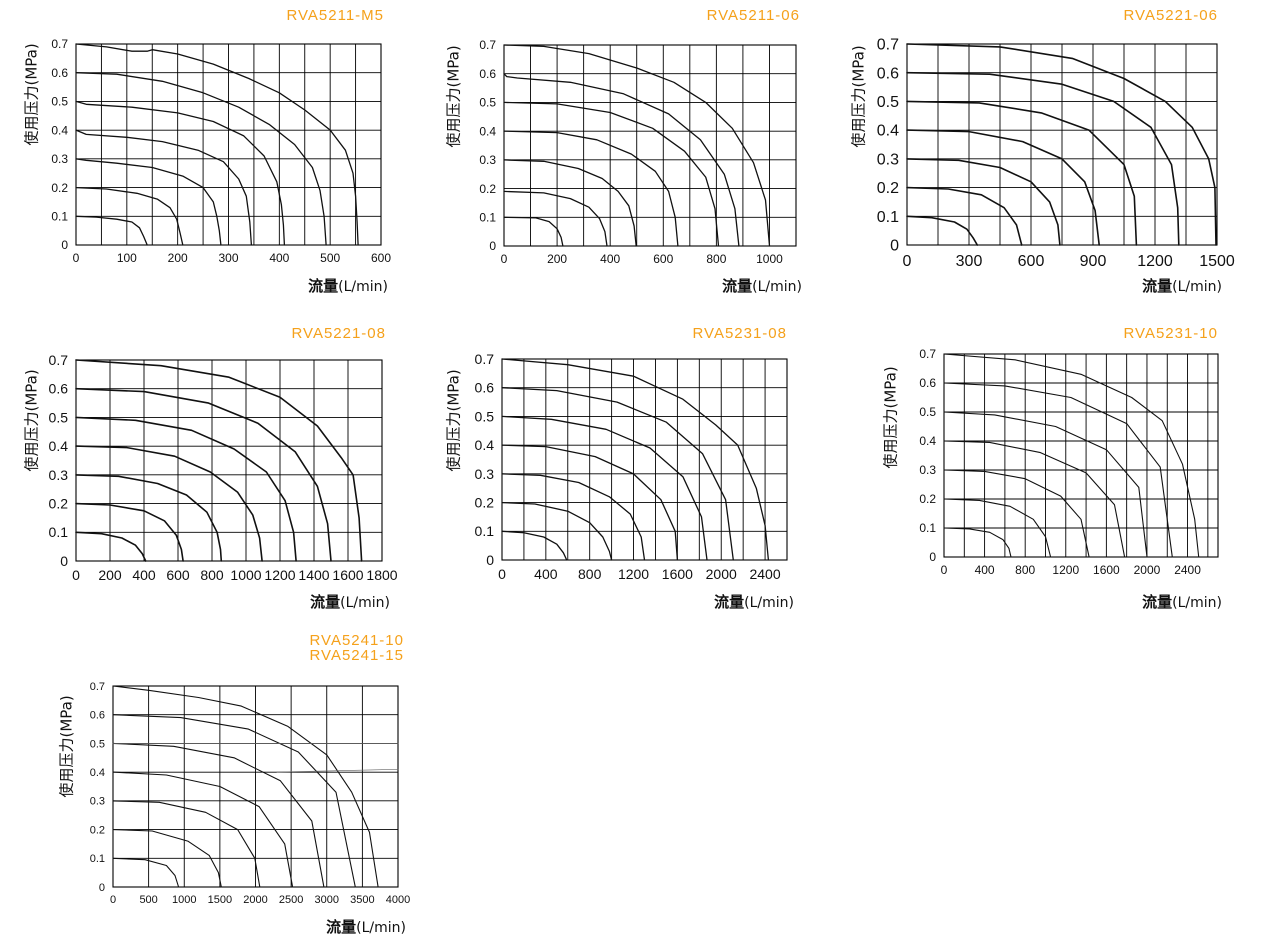 The width and height of the screenshot is (1267, 939). What do you see at coordinates (335, 15) in the screenshot?
I see `chart-title: RVA5211-M5` at bounding box center [335, 15].